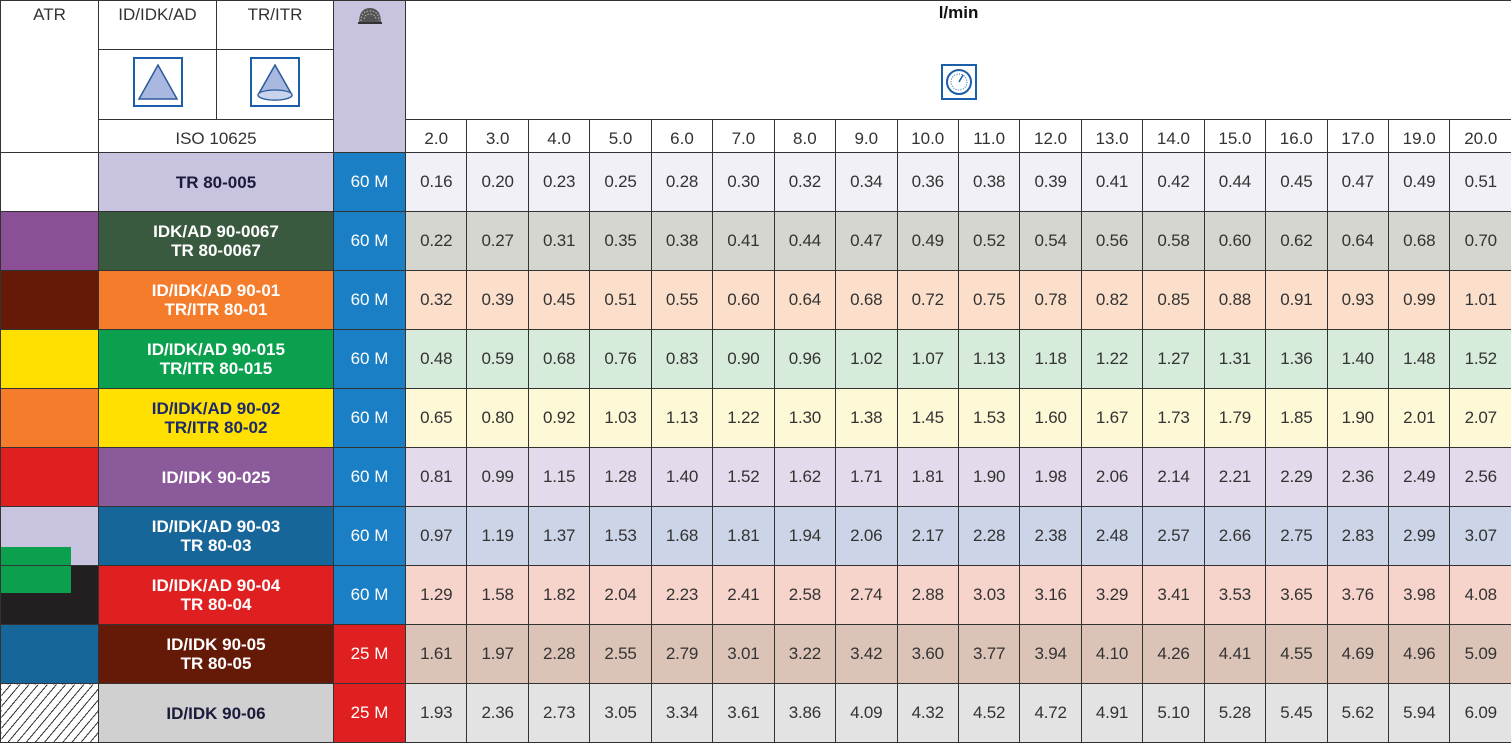 This screenshot has width=1511, height=743. Describe the element at coordinates (804, 300) in the screenshot. I see `flow-value: 0.64` at that location.